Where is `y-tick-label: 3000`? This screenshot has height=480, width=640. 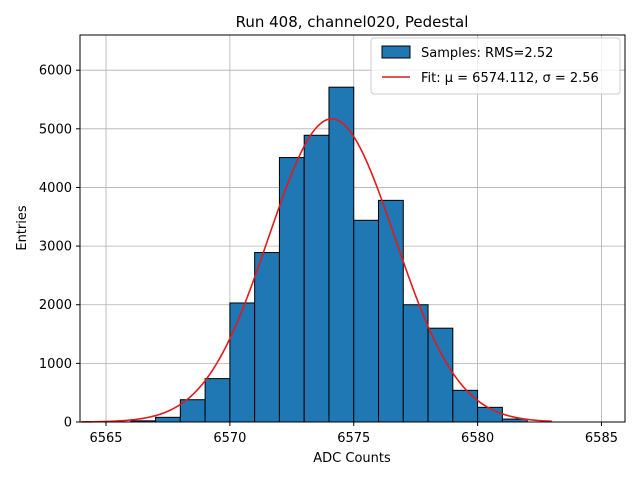 y-tick-label: 3000 is located at coordinates (55, 247).